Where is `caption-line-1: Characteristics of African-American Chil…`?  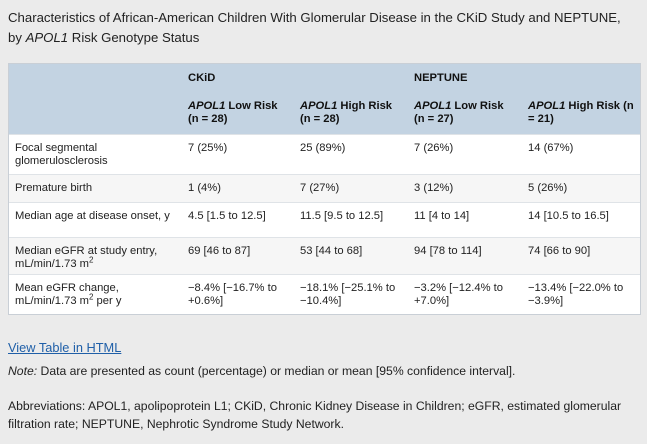 caption-line-1: Characteristics of African-American Chil… is located at coordinates (314, 17).